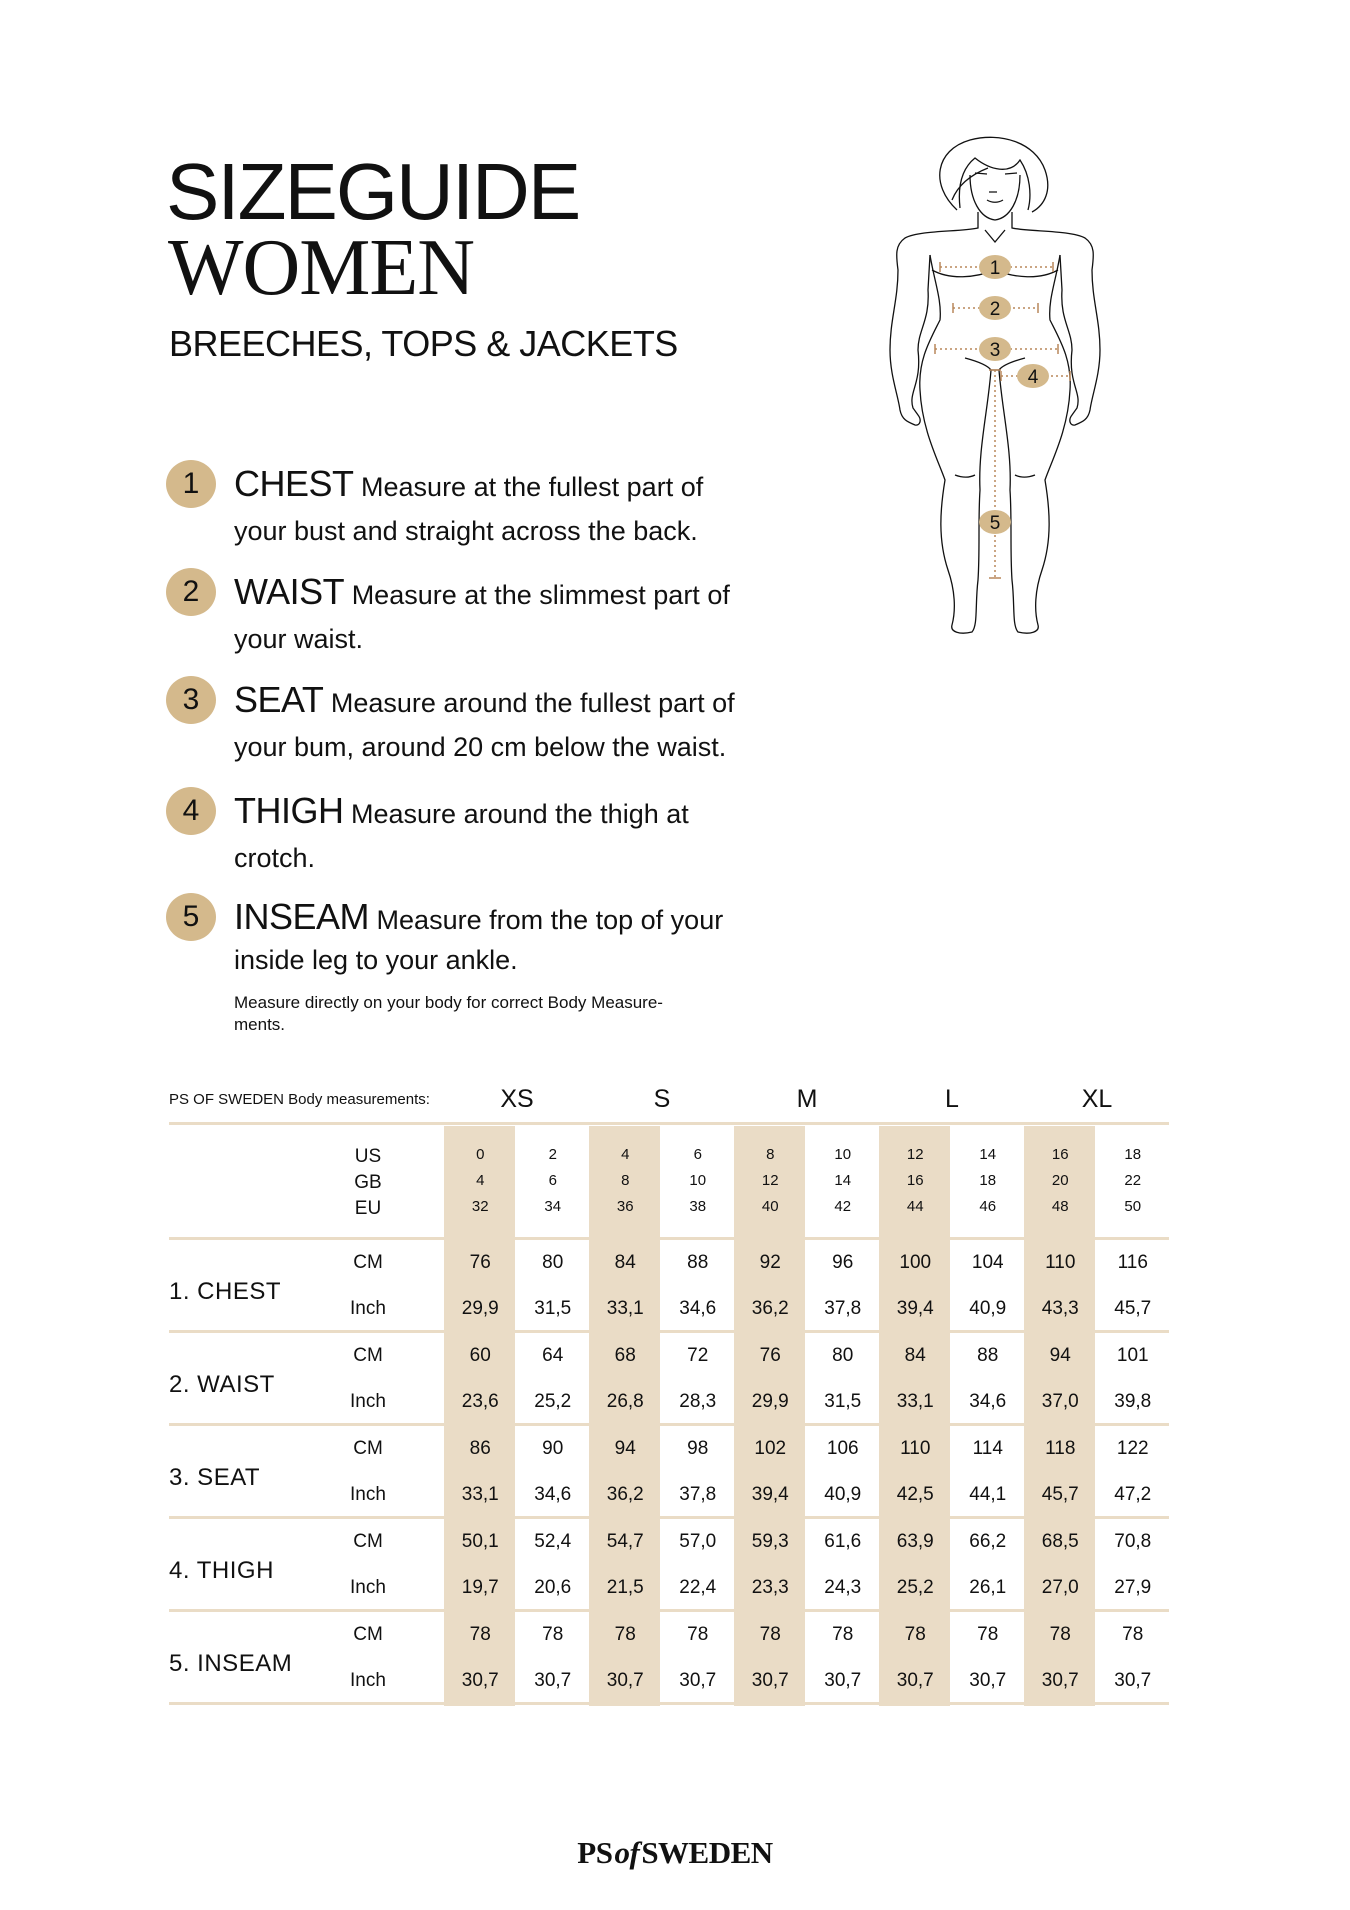 Image resolution: width=1350 pixels, height=1910 pixels. I want to click on number-badge: 1, so click(191, 484).